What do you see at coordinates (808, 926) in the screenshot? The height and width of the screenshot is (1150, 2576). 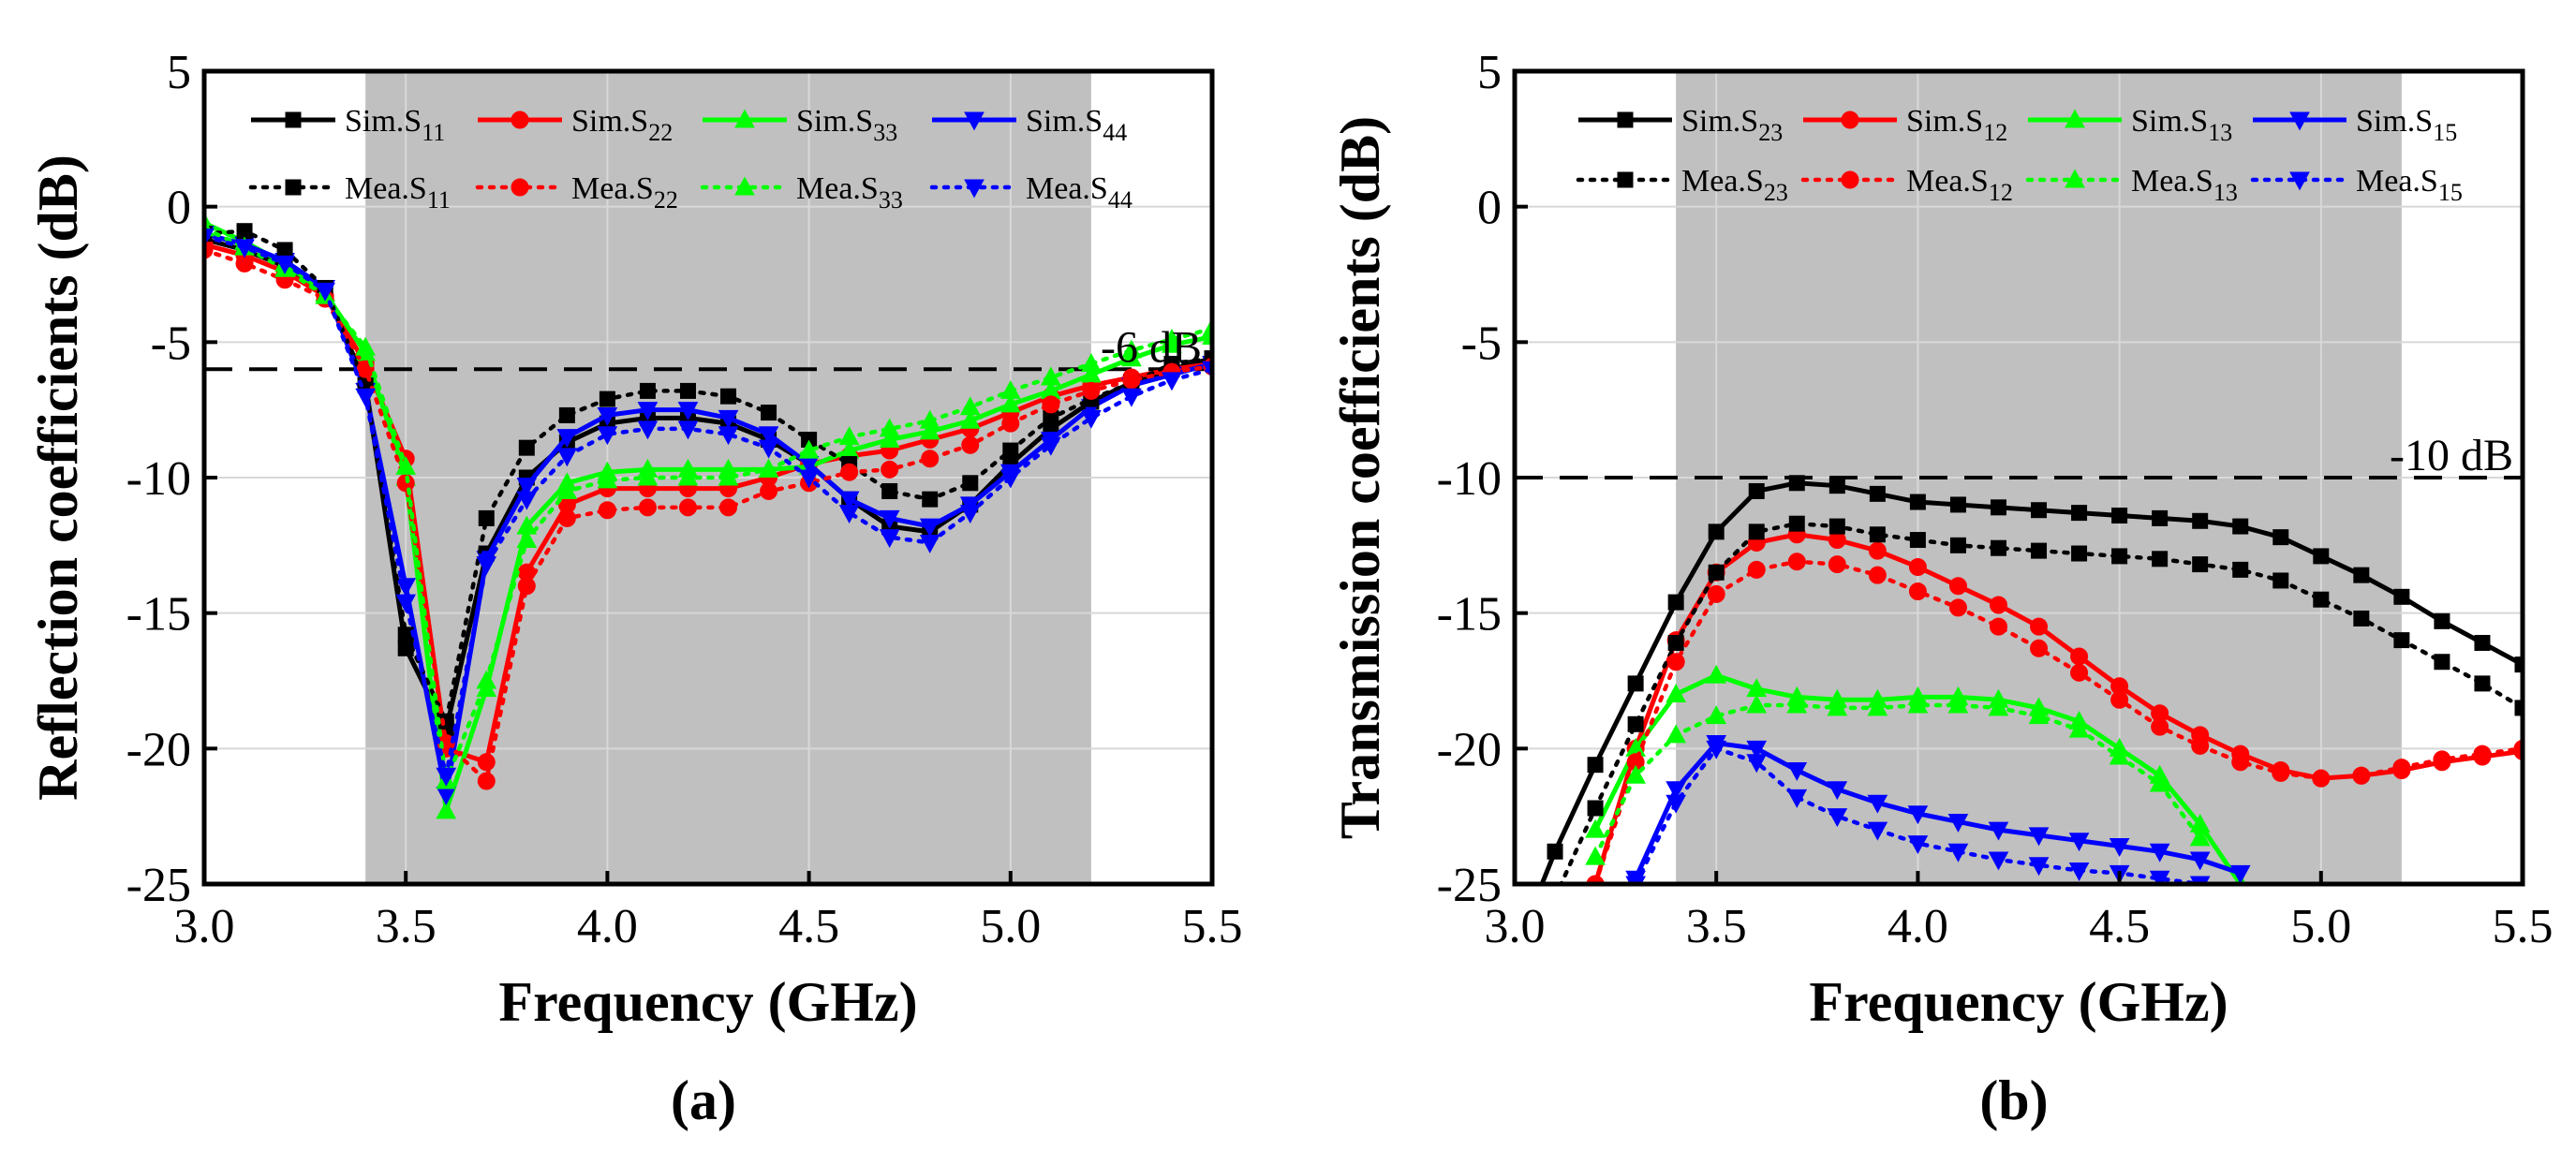 I see `x-tick-label: 4.5` at bounding box center [808, 926].